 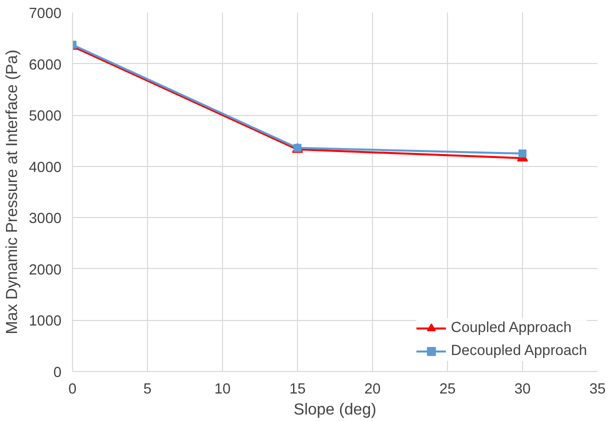 I want to click on y-tick-label: 0, so click(x=57, y=373).